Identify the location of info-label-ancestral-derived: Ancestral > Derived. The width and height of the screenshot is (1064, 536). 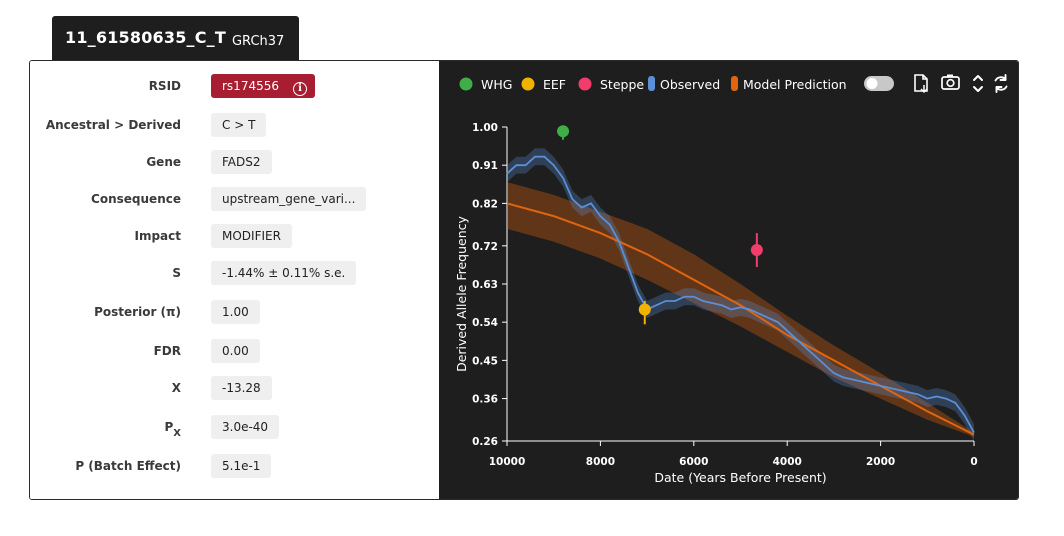
(113, 125).